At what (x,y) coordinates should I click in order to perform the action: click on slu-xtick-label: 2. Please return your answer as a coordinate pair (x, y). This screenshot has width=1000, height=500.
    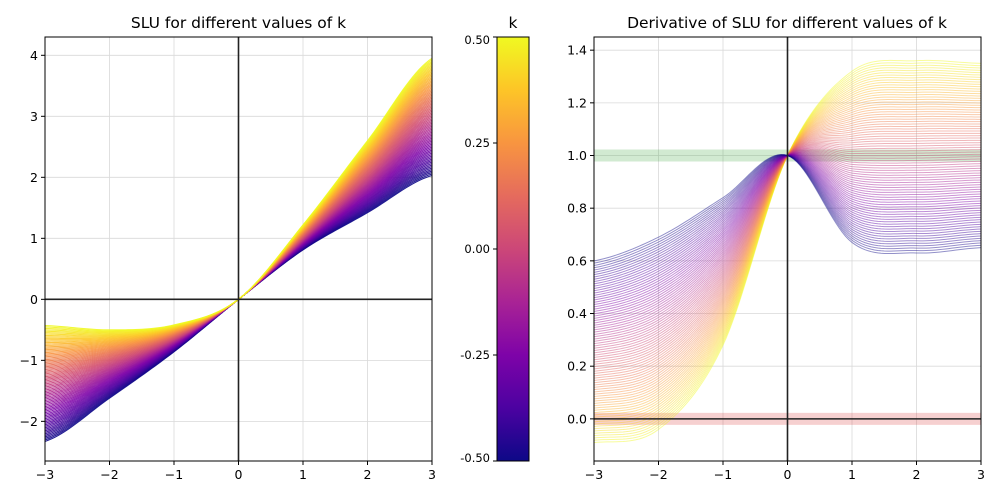
    Looking at the image, I should click on (368, 474).